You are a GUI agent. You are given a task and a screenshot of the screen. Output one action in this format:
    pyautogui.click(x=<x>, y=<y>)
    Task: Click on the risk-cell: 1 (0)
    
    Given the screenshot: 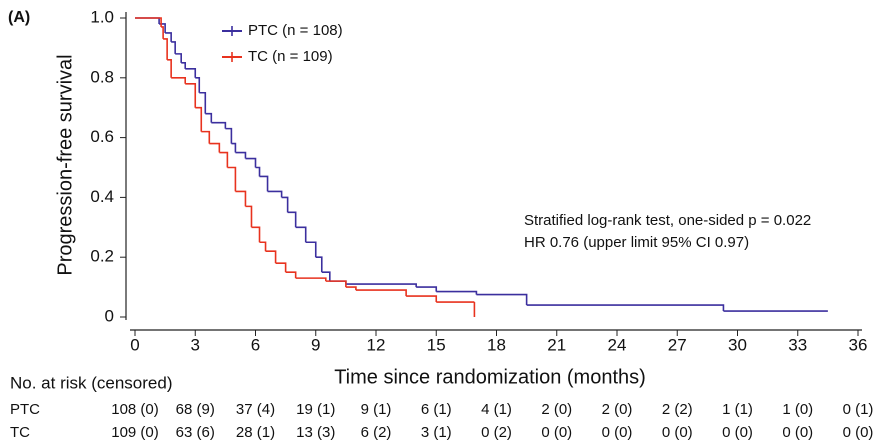 What is the action you would take?
    pyautogui.click(x=797, y=409)
    